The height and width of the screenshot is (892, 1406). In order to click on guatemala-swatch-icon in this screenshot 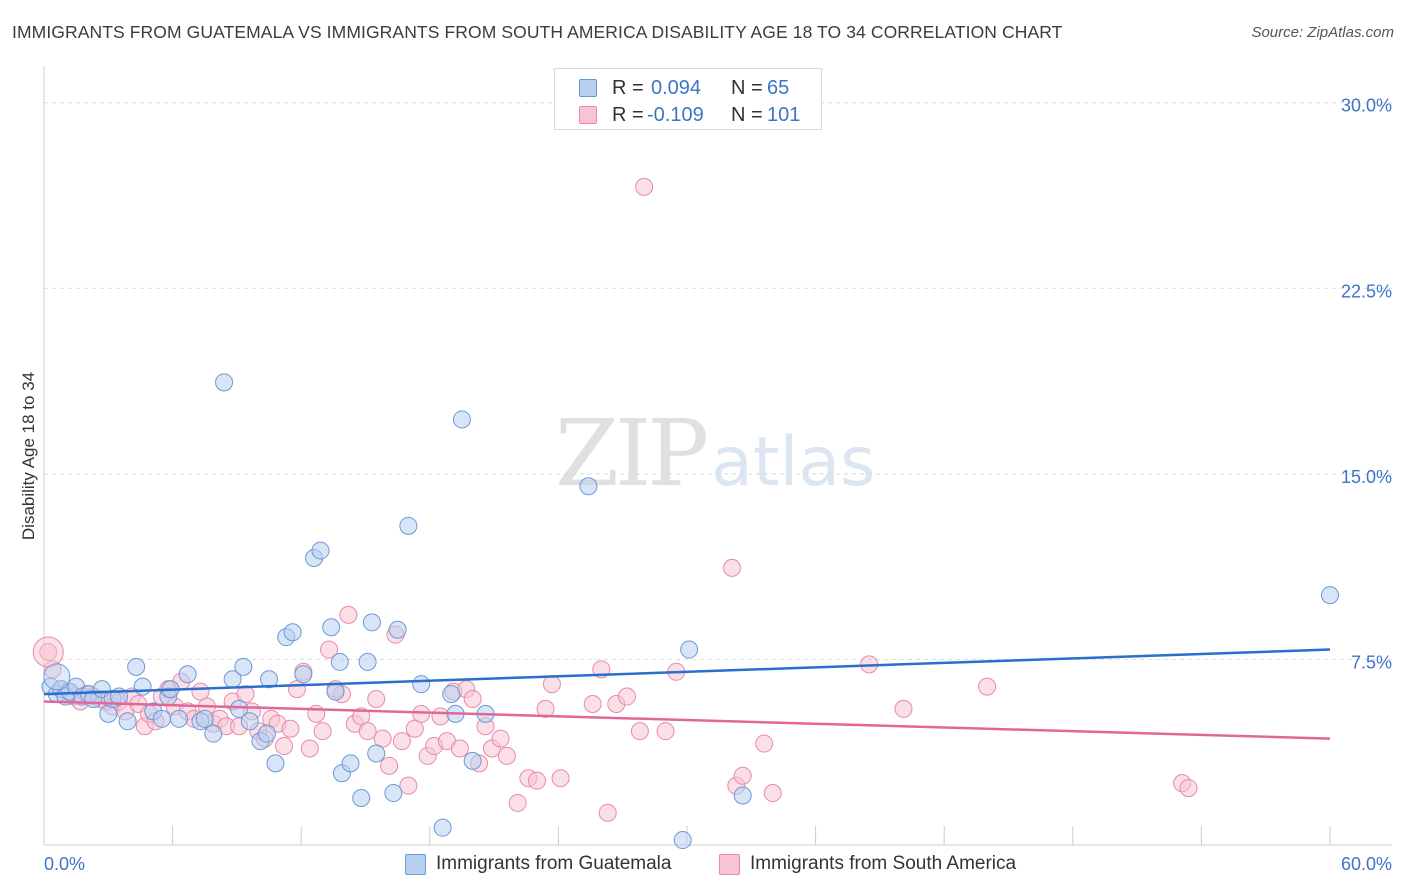, I will do `click(588, 88)`.